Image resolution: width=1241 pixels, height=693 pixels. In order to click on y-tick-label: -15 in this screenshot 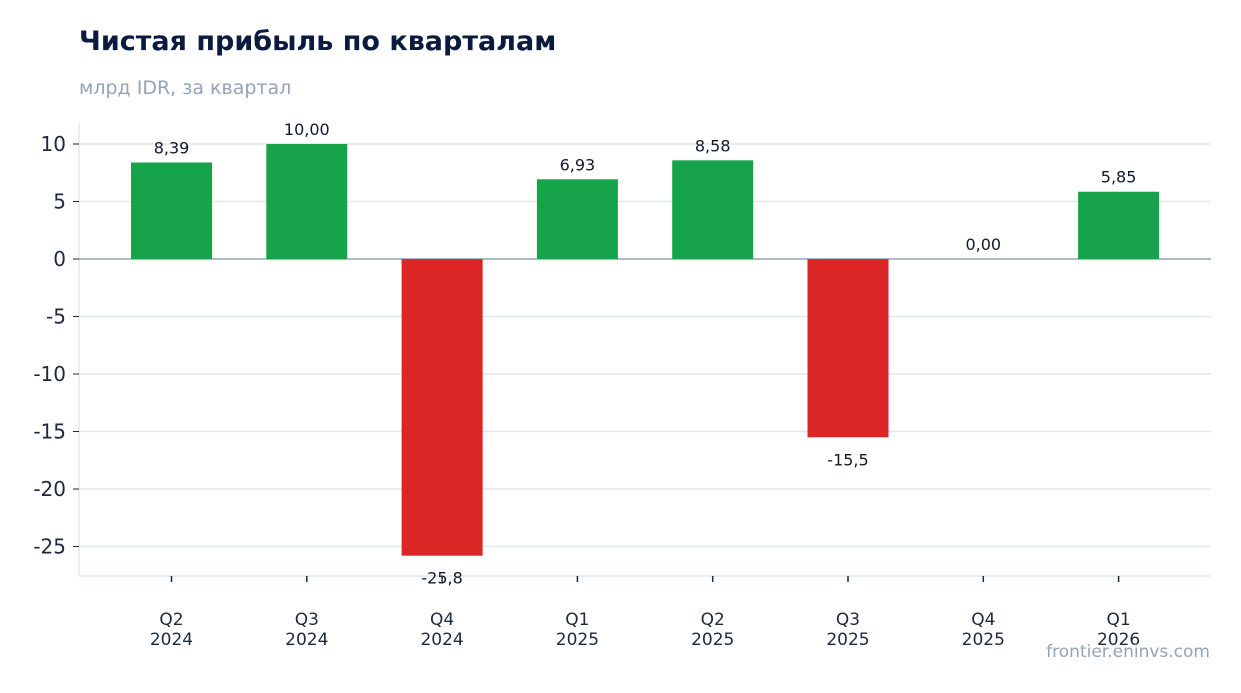, I will do `click(49, 432)`.